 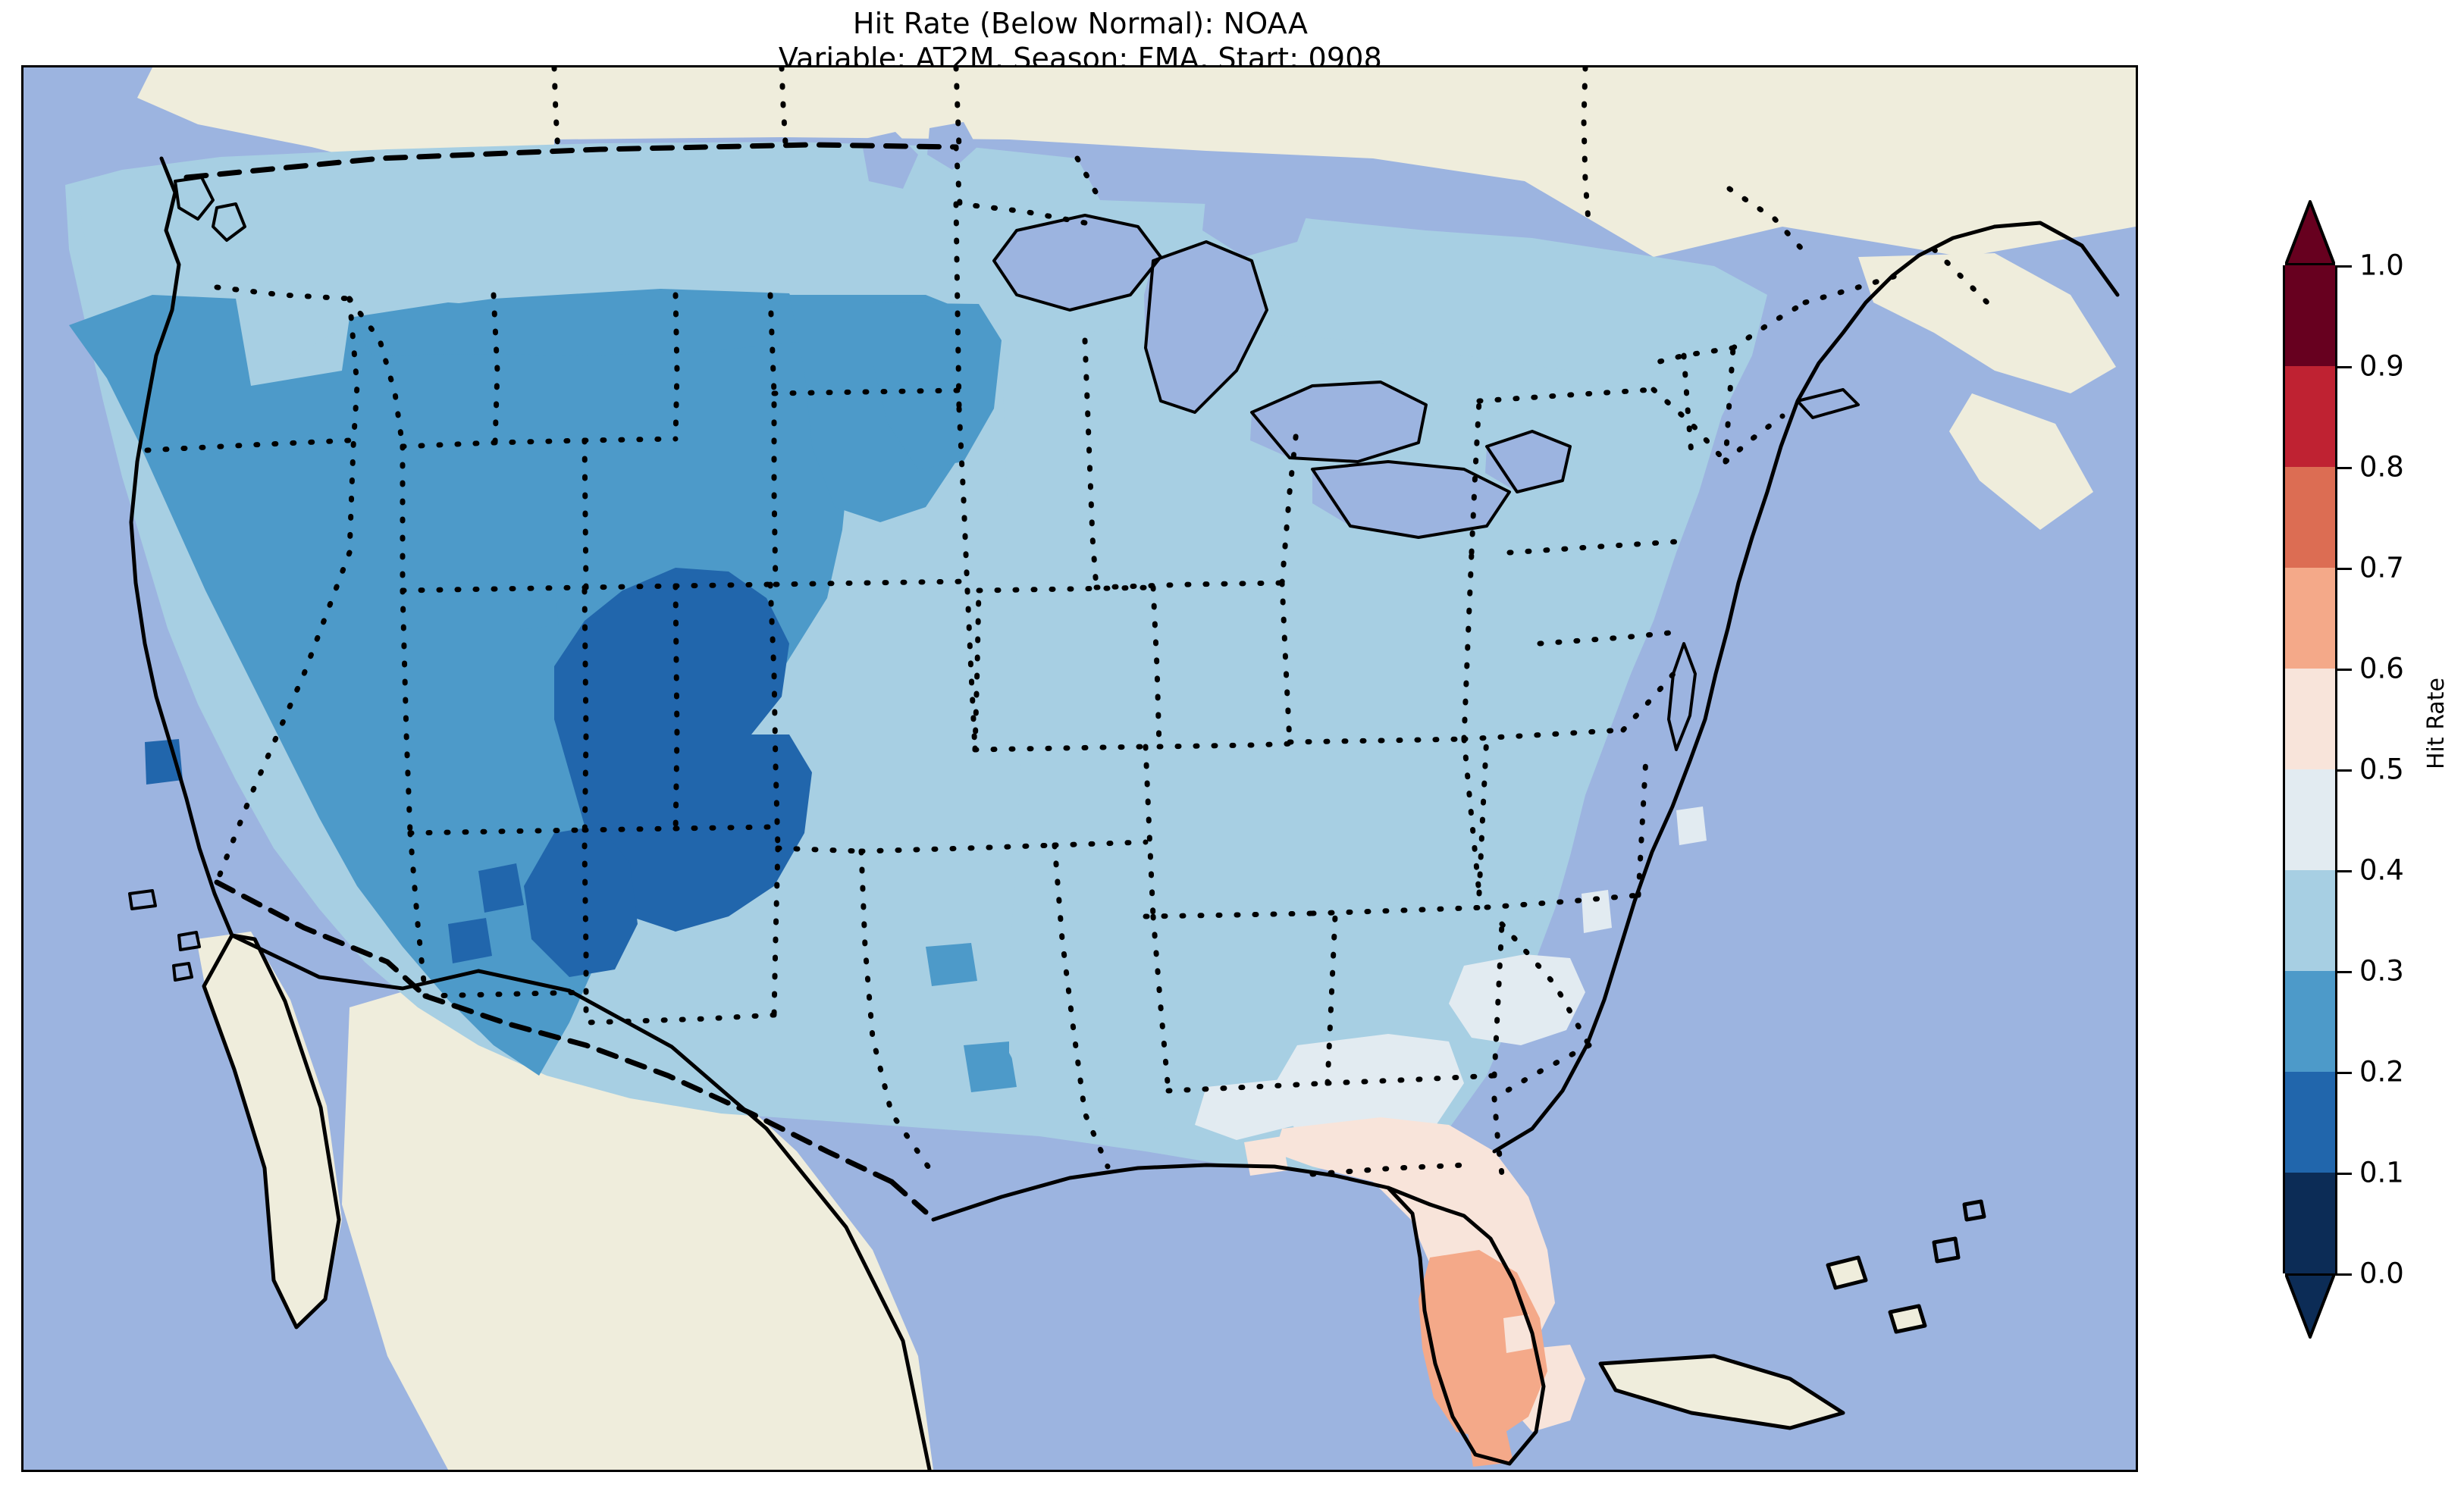 What do you see at coordinates (2381, 1172) in the screenshot?
I see `colorbar-ticklabel-0.1: 0.1` at bounding box center [2381, 1172].